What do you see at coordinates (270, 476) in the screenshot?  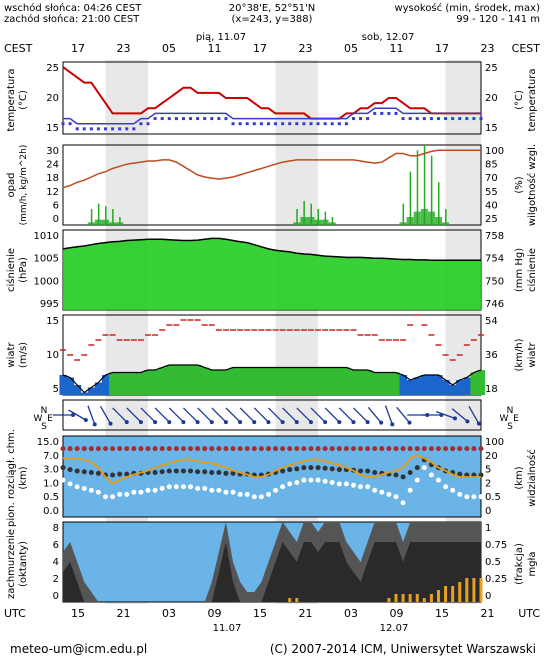 I see `cloud-base-panel: 15.0 7.0 3.0 1.0 0.5 0.0 100 20 5 2 0.5 0` at bounding box center [270, 476].